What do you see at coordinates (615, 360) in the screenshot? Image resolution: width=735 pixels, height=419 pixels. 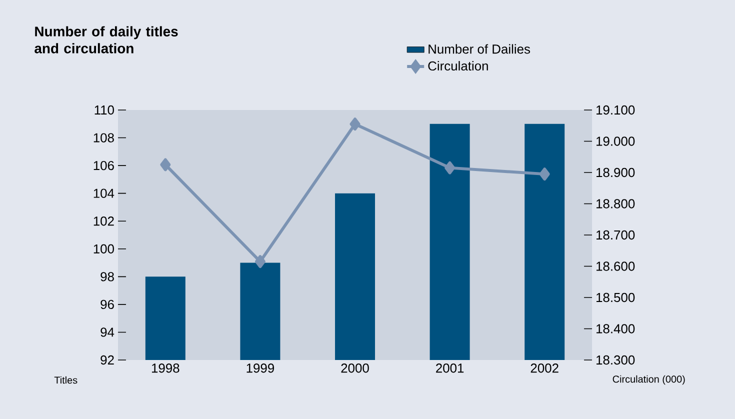 I see `y2-tick-label: 18.300` at bounding box center [615, 360].